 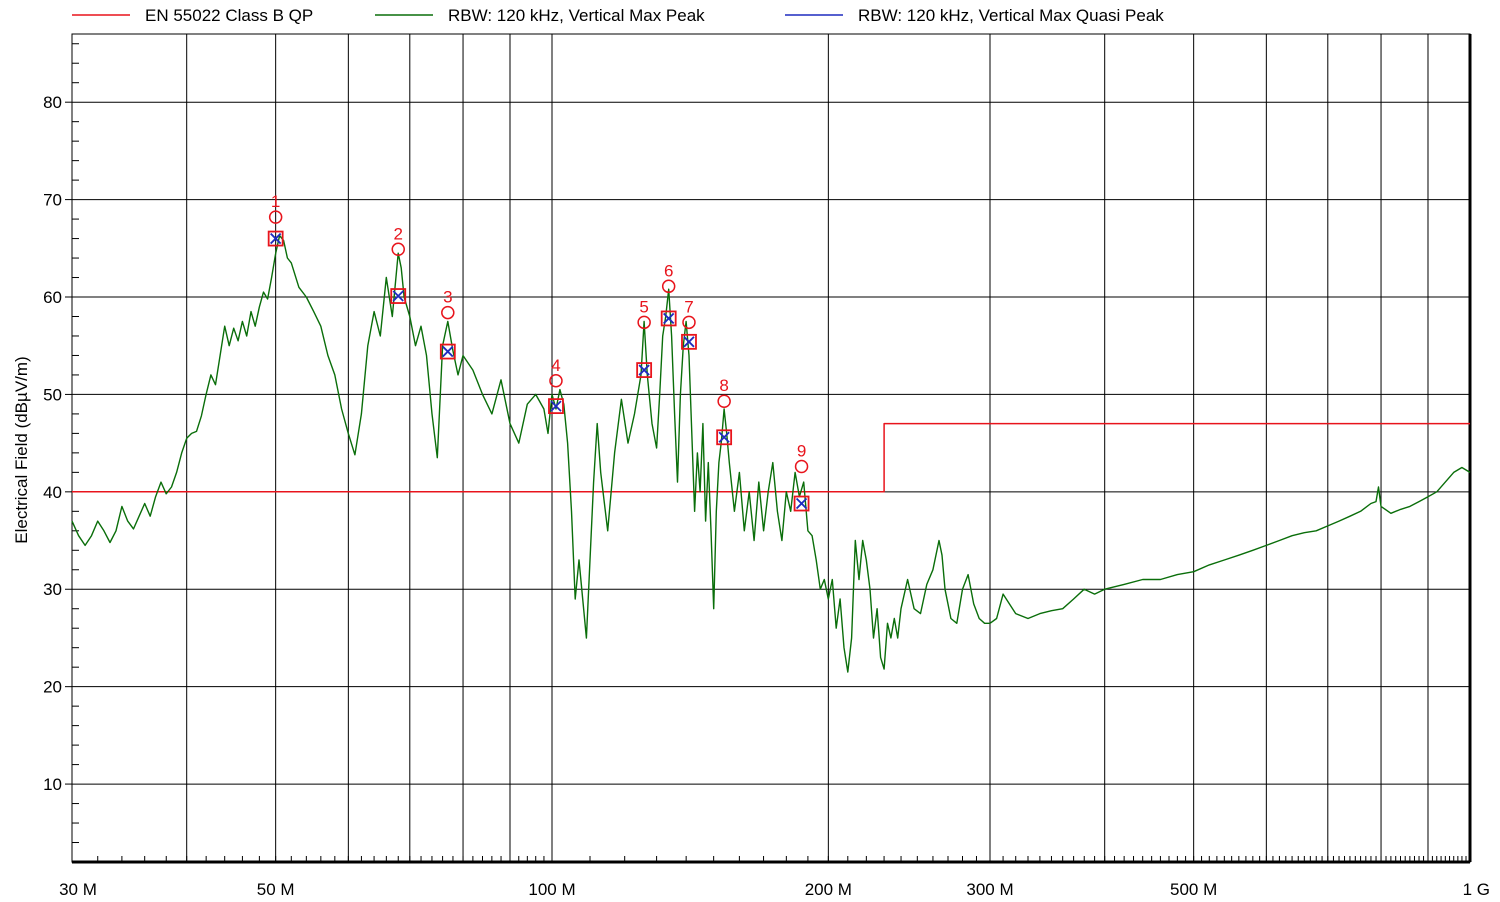 I want to click on y-tick-label: 30, so click(x=52, y=589).